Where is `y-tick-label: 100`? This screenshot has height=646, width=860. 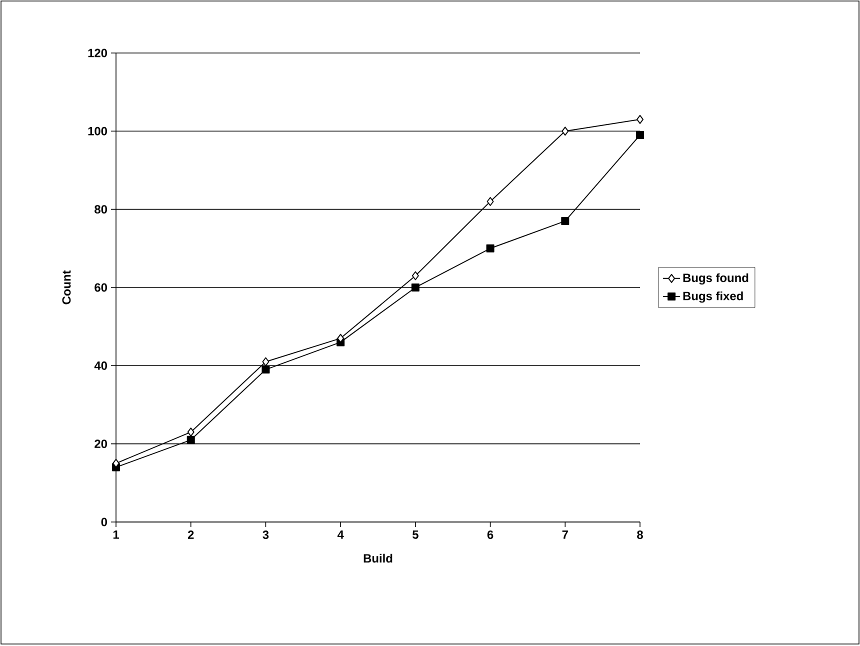 y-tick-label: 100 is located at coordinates (97, 131).